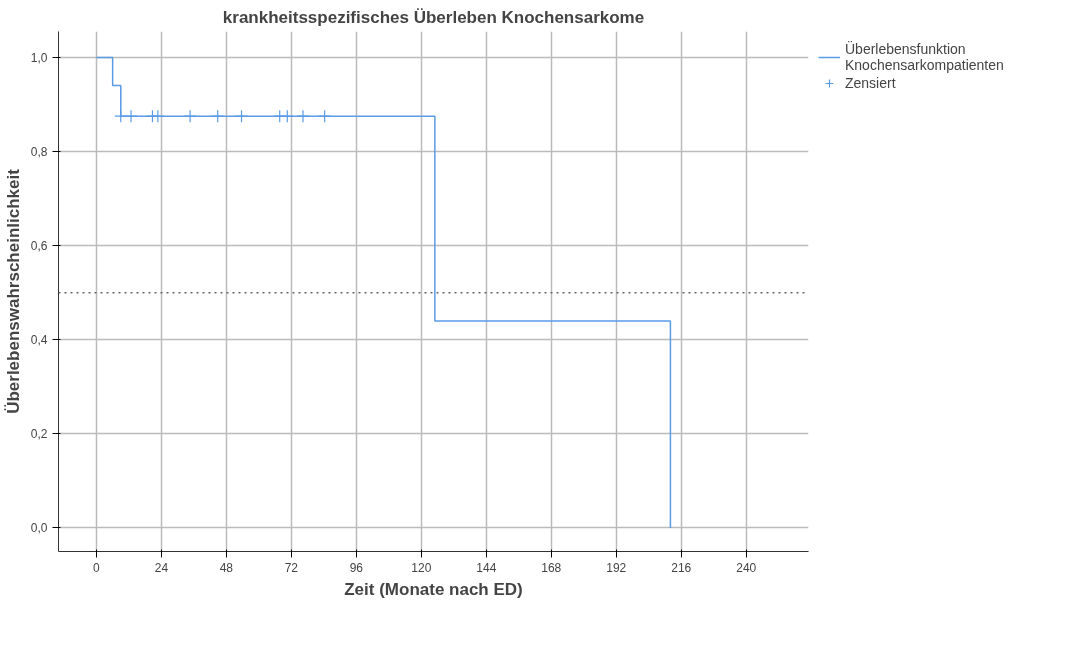 This screenshot has width=1078, height=645. Describe the element at coordinates (681, 567) in the screenshot. I see `x-tick-label: 216` at that location.